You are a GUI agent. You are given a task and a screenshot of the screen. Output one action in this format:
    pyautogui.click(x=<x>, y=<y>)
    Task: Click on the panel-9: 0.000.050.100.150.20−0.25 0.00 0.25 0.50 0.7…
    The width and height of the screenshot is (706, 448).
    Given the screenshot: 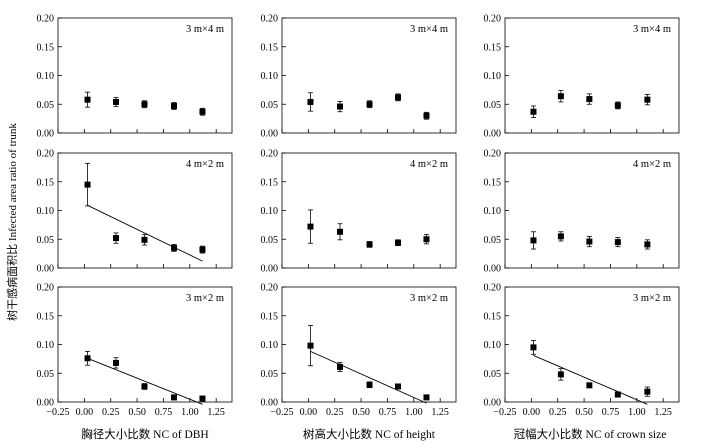 What is the action you would take?
    pyautogui.click(x=582, y=350)
    